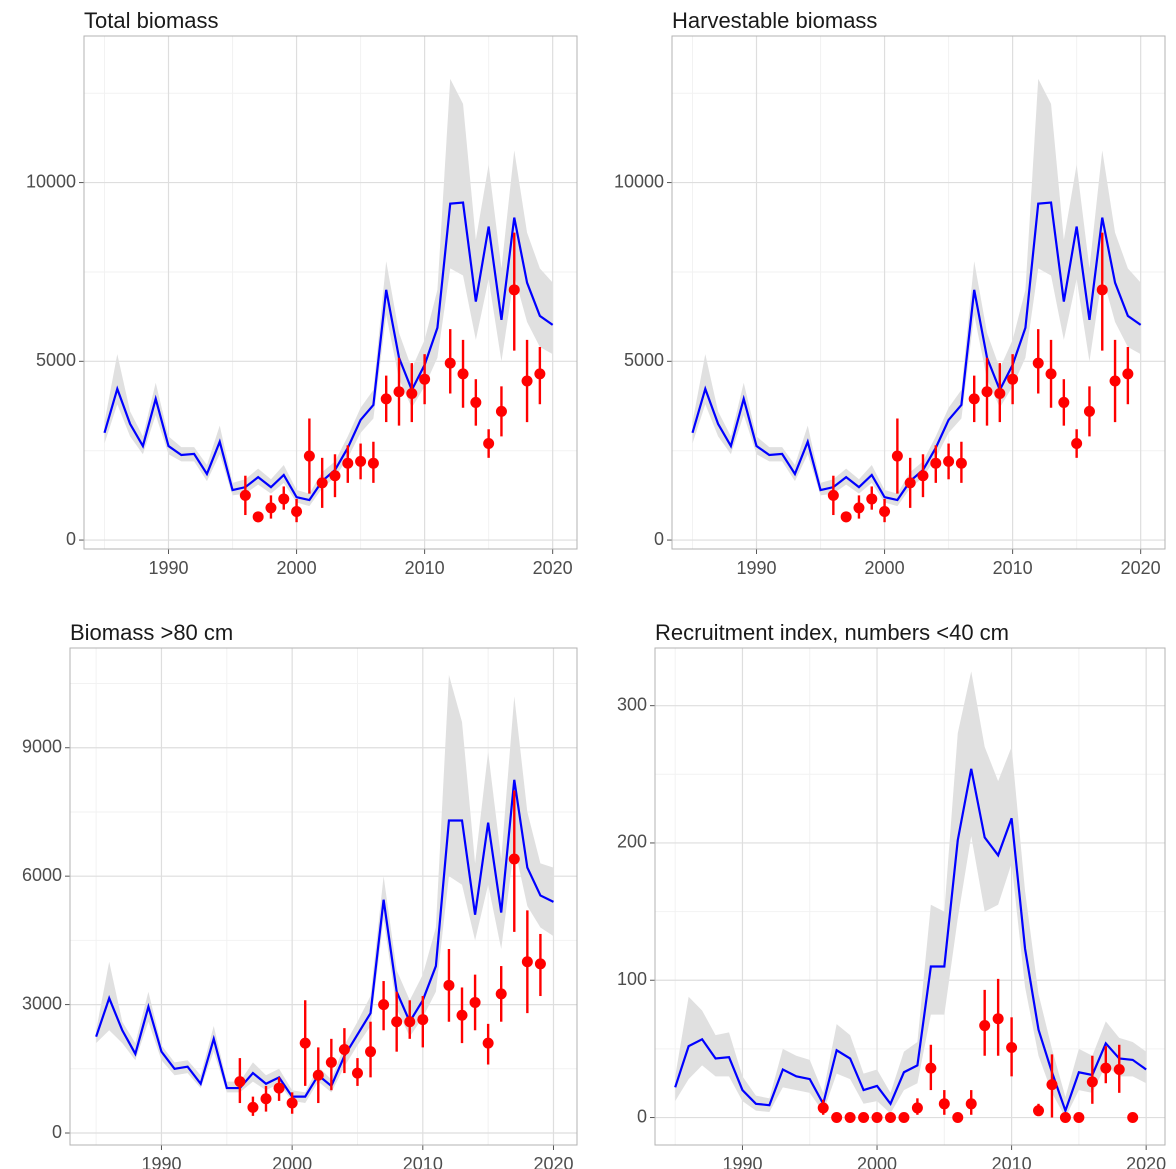  Describe the element at coordinates (639, 181) in the screenshot. I see `y-tick-label: 10000` at that location.